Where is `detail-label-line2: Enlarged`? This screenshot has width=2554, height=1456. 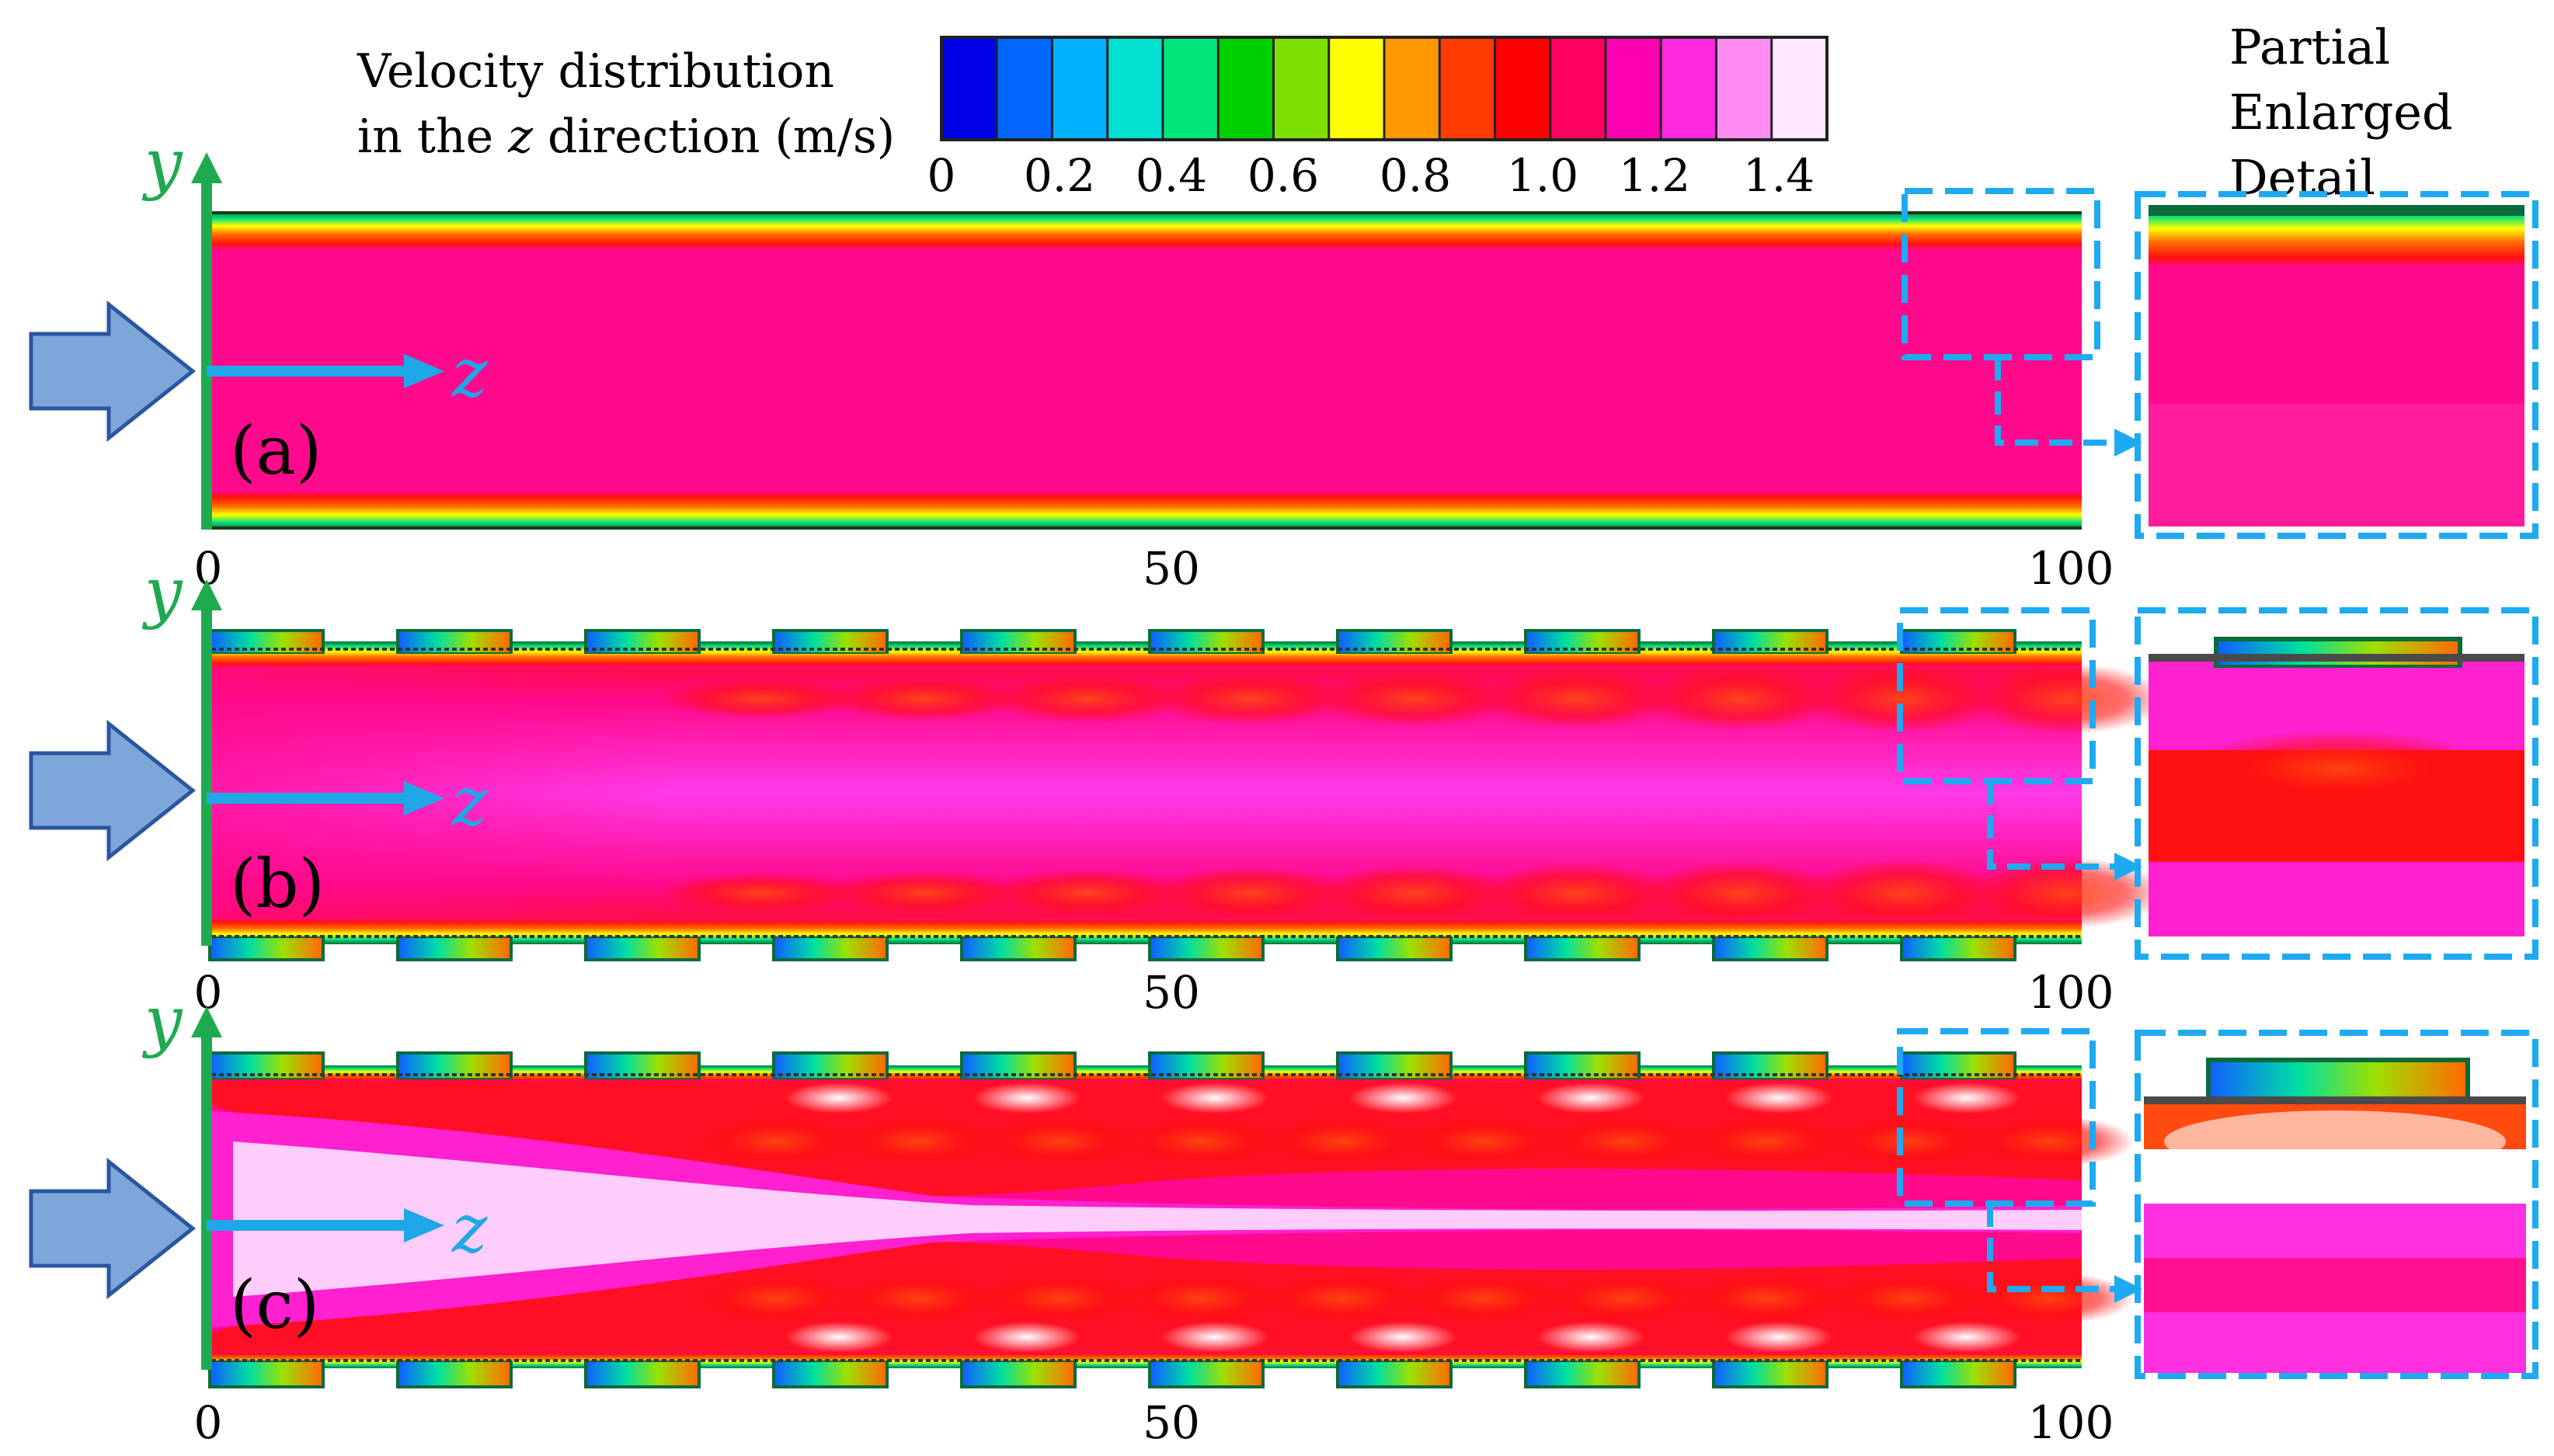
detail-label-line2: Enlarged is located at coordinates (2341, 112).